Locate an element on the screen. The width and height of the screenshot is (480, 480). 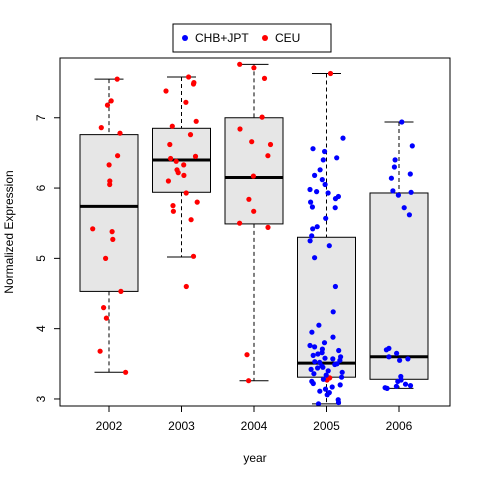
x-tick-label: 2005 is located at coordinates (326, 426).